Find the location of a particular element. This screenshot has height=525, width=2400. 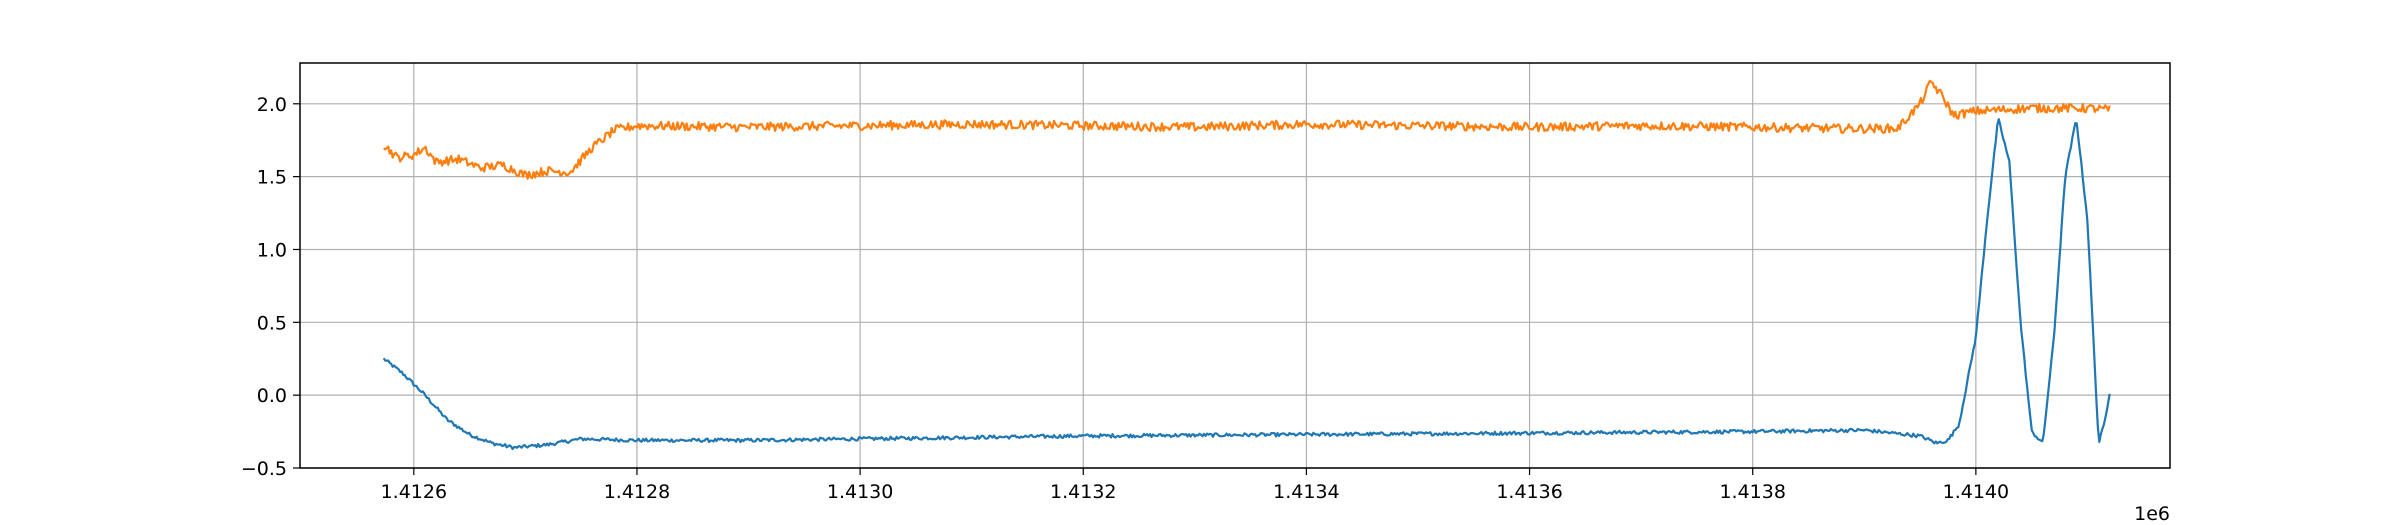

y-tick-label: 2.0 is located at coordinates (272, 105).